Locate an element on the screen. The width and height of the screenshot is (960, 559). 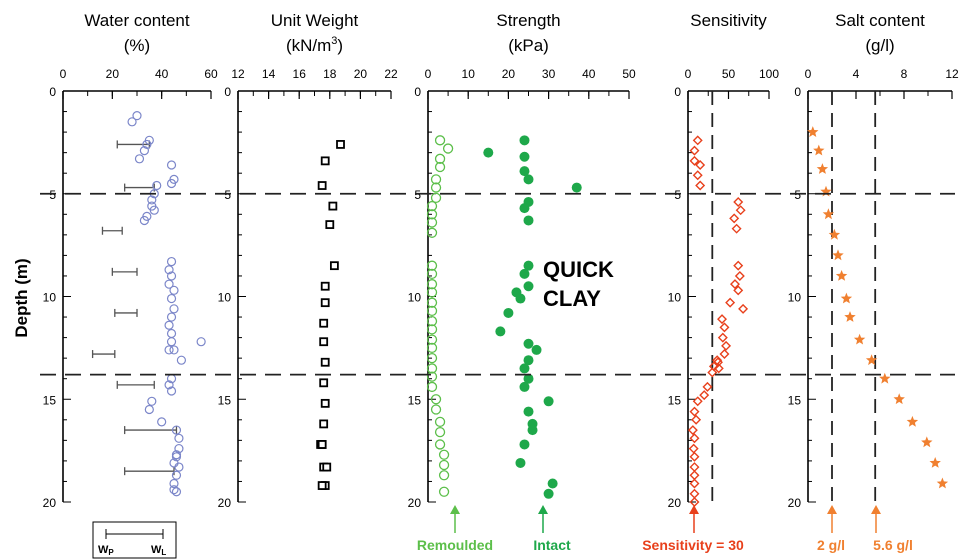
x-tick-label: 22 is located at coordinates (391, 74).